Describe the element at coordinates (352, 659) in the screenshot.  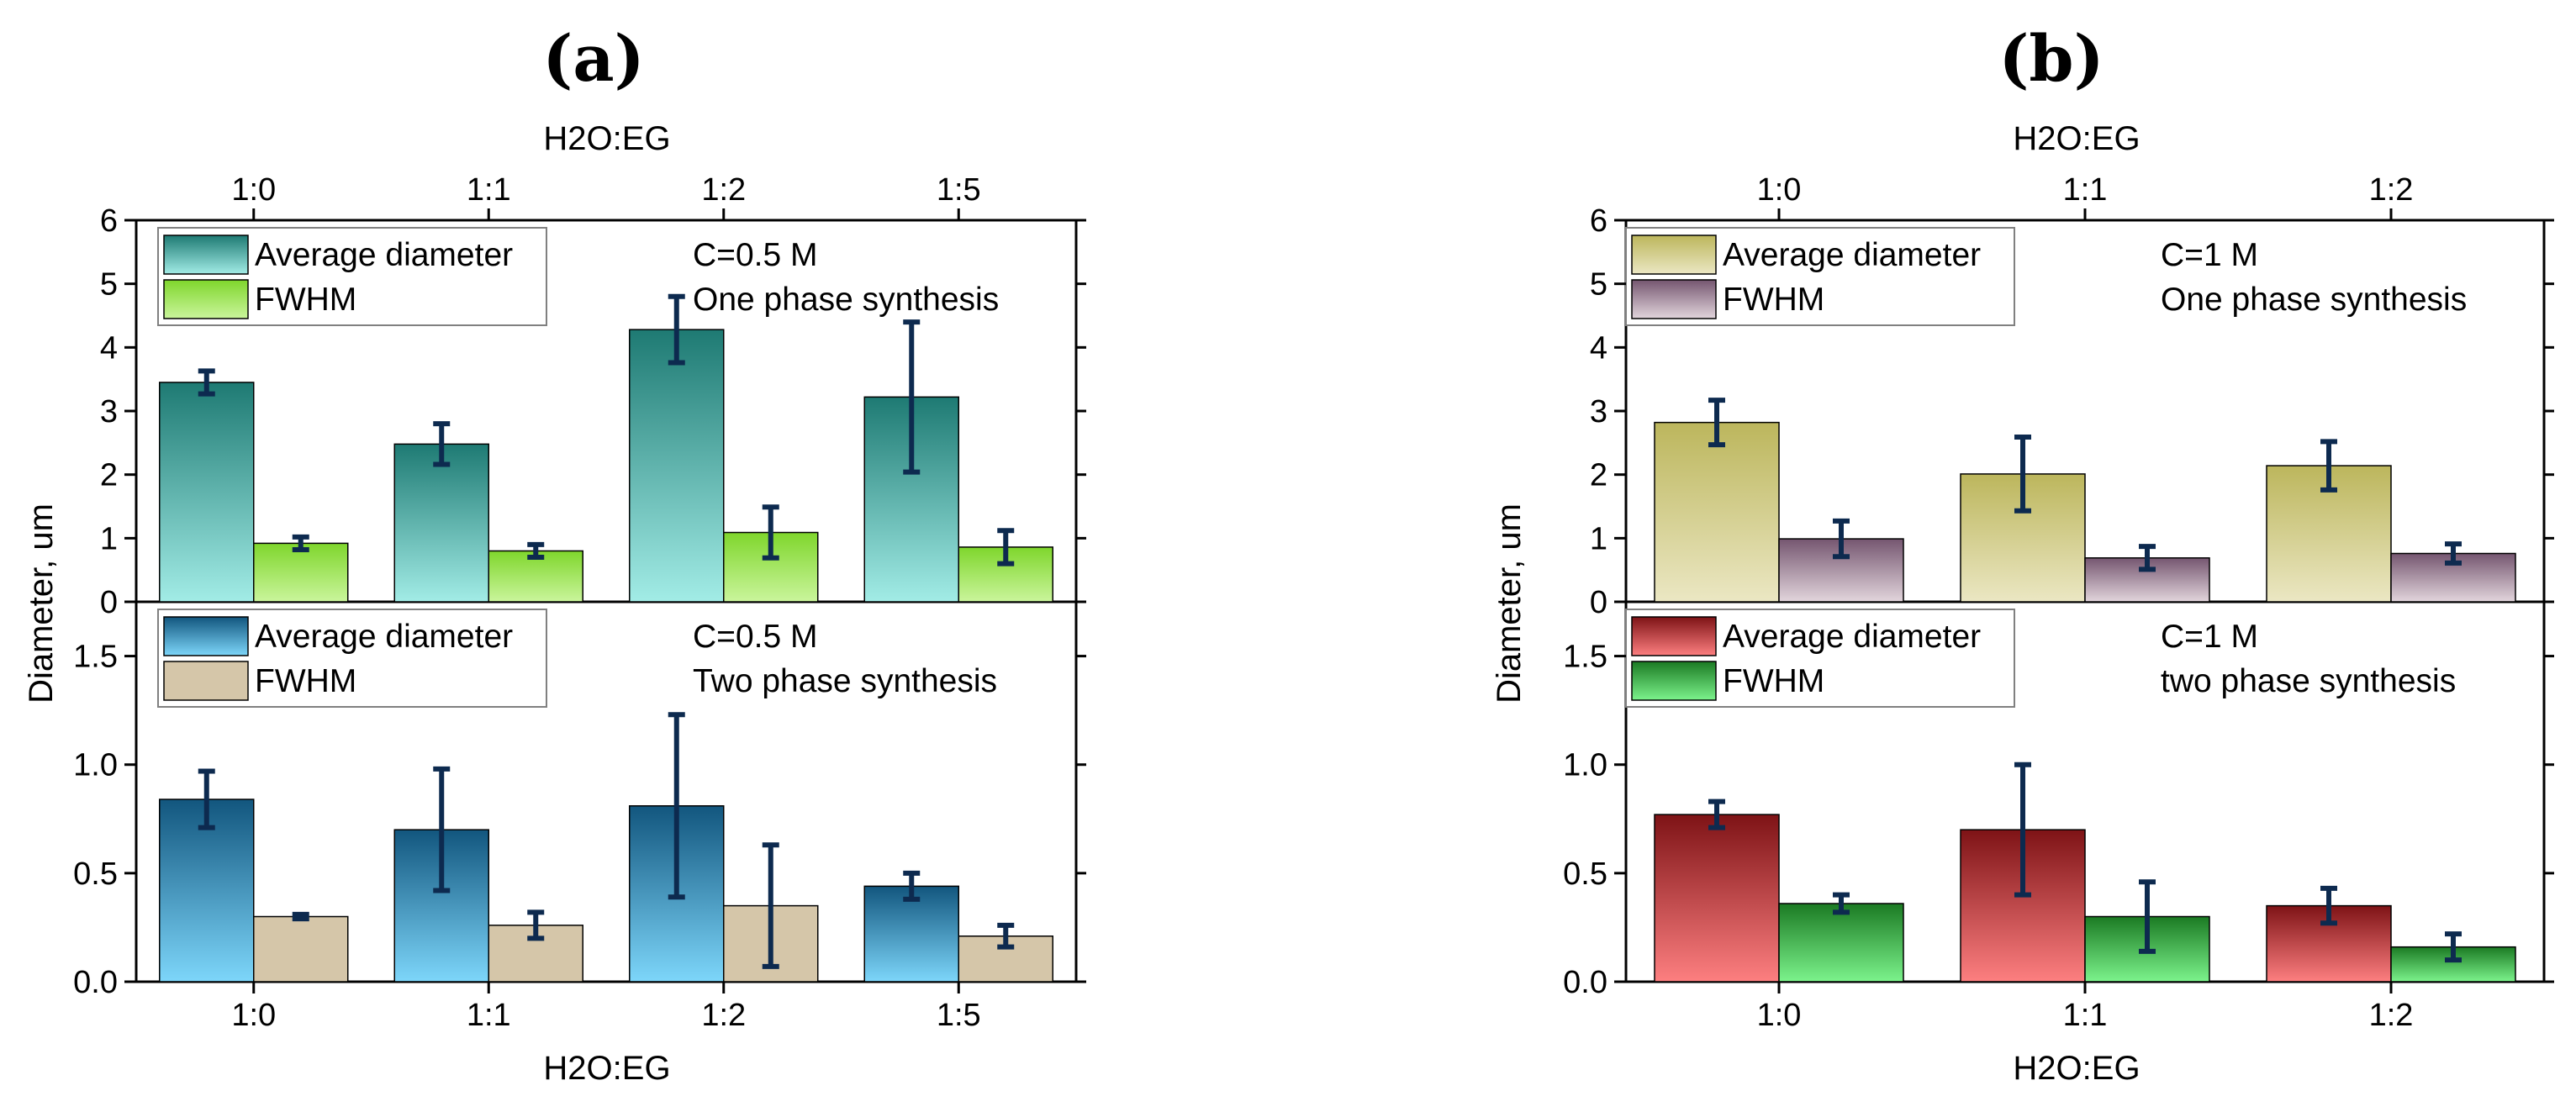
I see `legend-a-bottom: Average diameter FWHM` at that location.